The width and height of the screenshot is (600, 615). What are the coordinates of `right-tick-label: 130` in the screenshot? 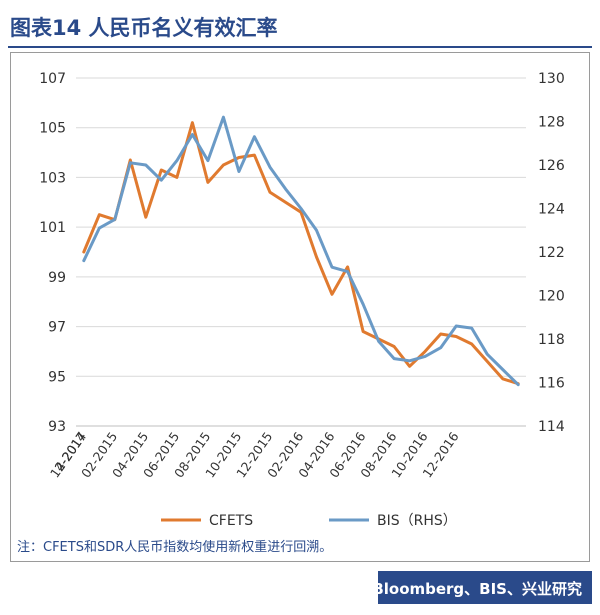 It's located at (551, 79).